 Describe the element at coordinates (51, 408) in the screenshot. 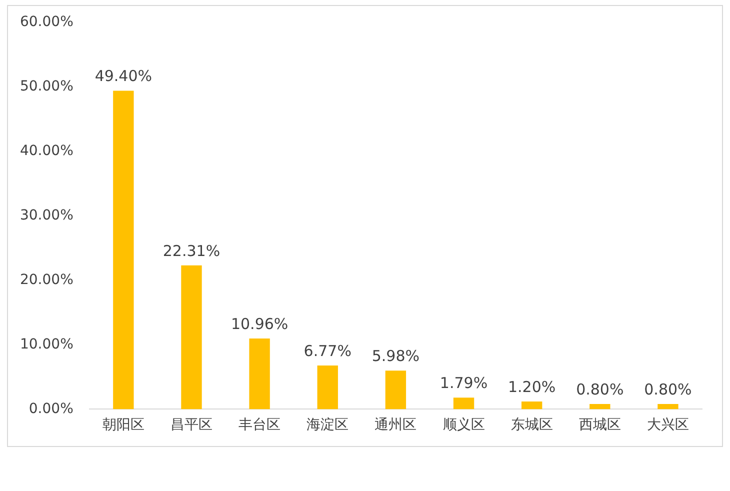

I see `y-tick-label: 0.00%` at that location.